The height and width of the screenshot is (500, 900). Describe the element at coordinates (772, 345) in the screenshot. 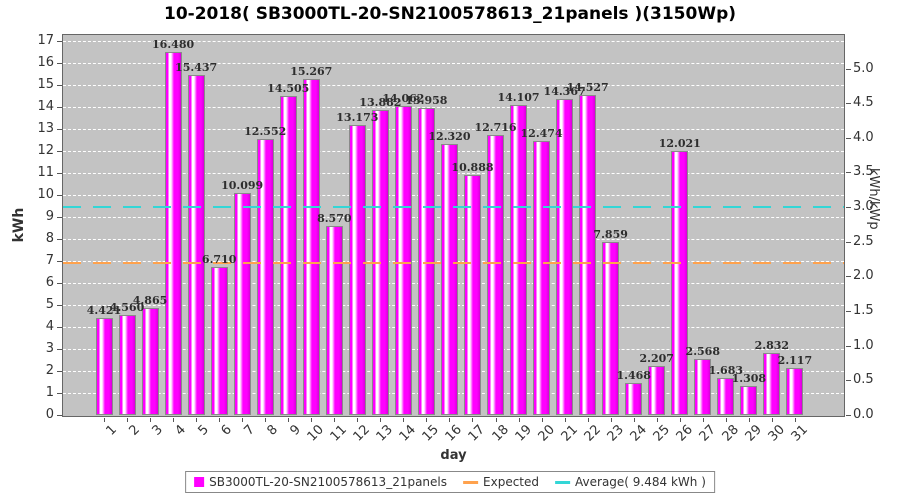

I see `bar-value-label: 2.832` at that location.